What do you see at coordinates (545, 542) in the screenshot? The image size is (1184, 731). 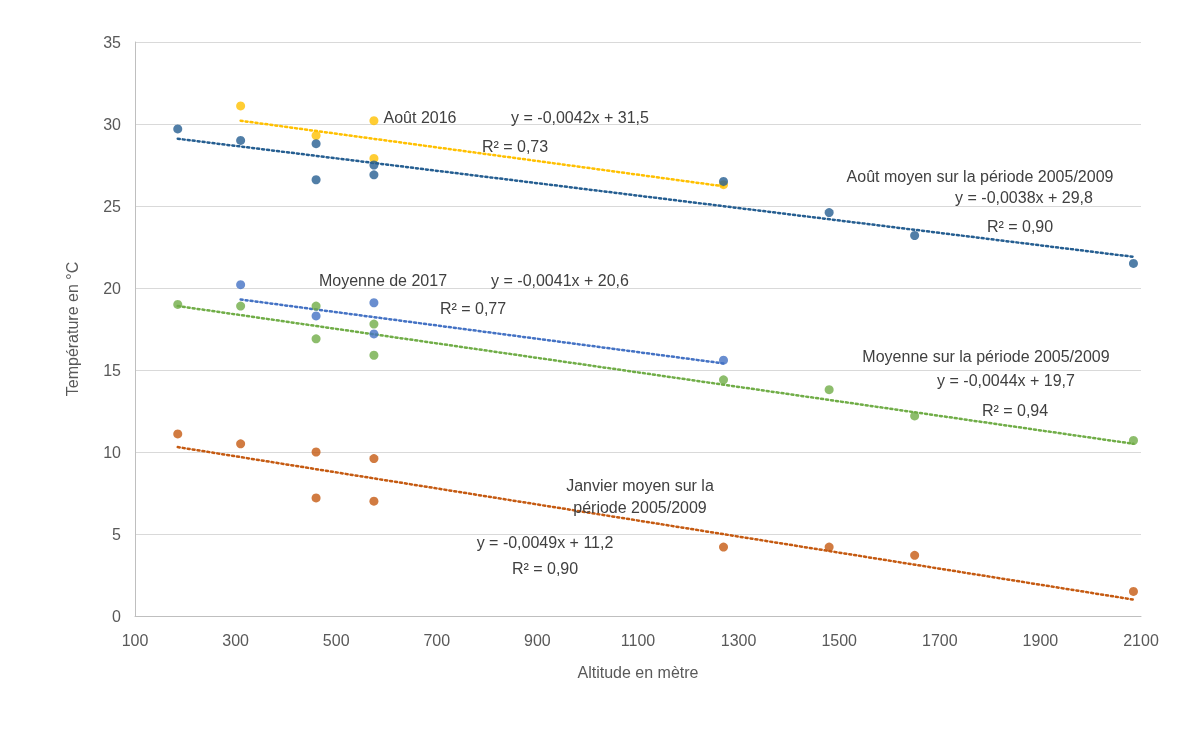 I see `annotation: y = -0,0049x + 11,2` at bounding box center [545, 542].